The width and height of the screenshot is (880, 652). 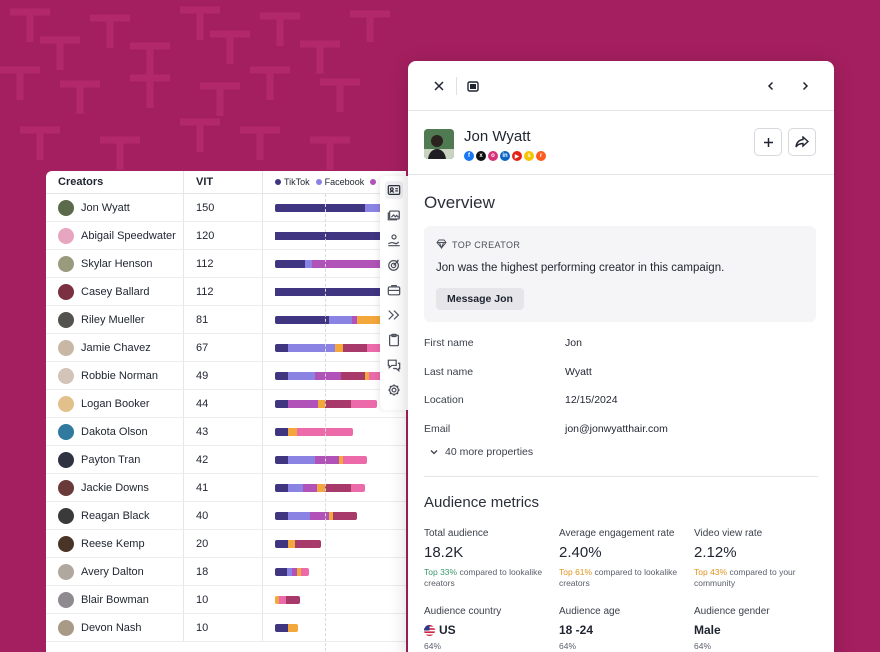 What do you see at coordinates (715, 552) in the screenshot?
I see `metric-value: 2.12%` at bounding box center [715, 552].